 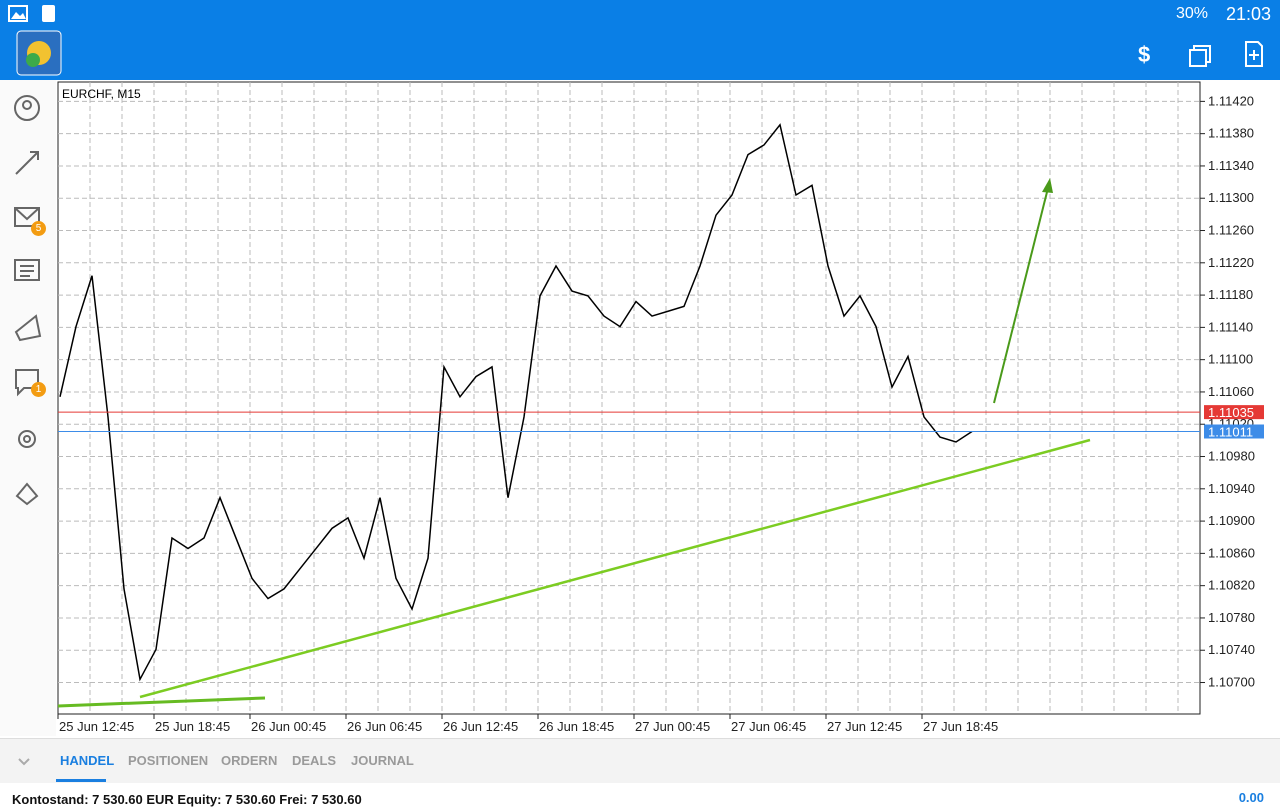 What do you see at coordinates (1021, 295) in the screenshot?
I see `arrow-line` at bounding box center [1021, 295].